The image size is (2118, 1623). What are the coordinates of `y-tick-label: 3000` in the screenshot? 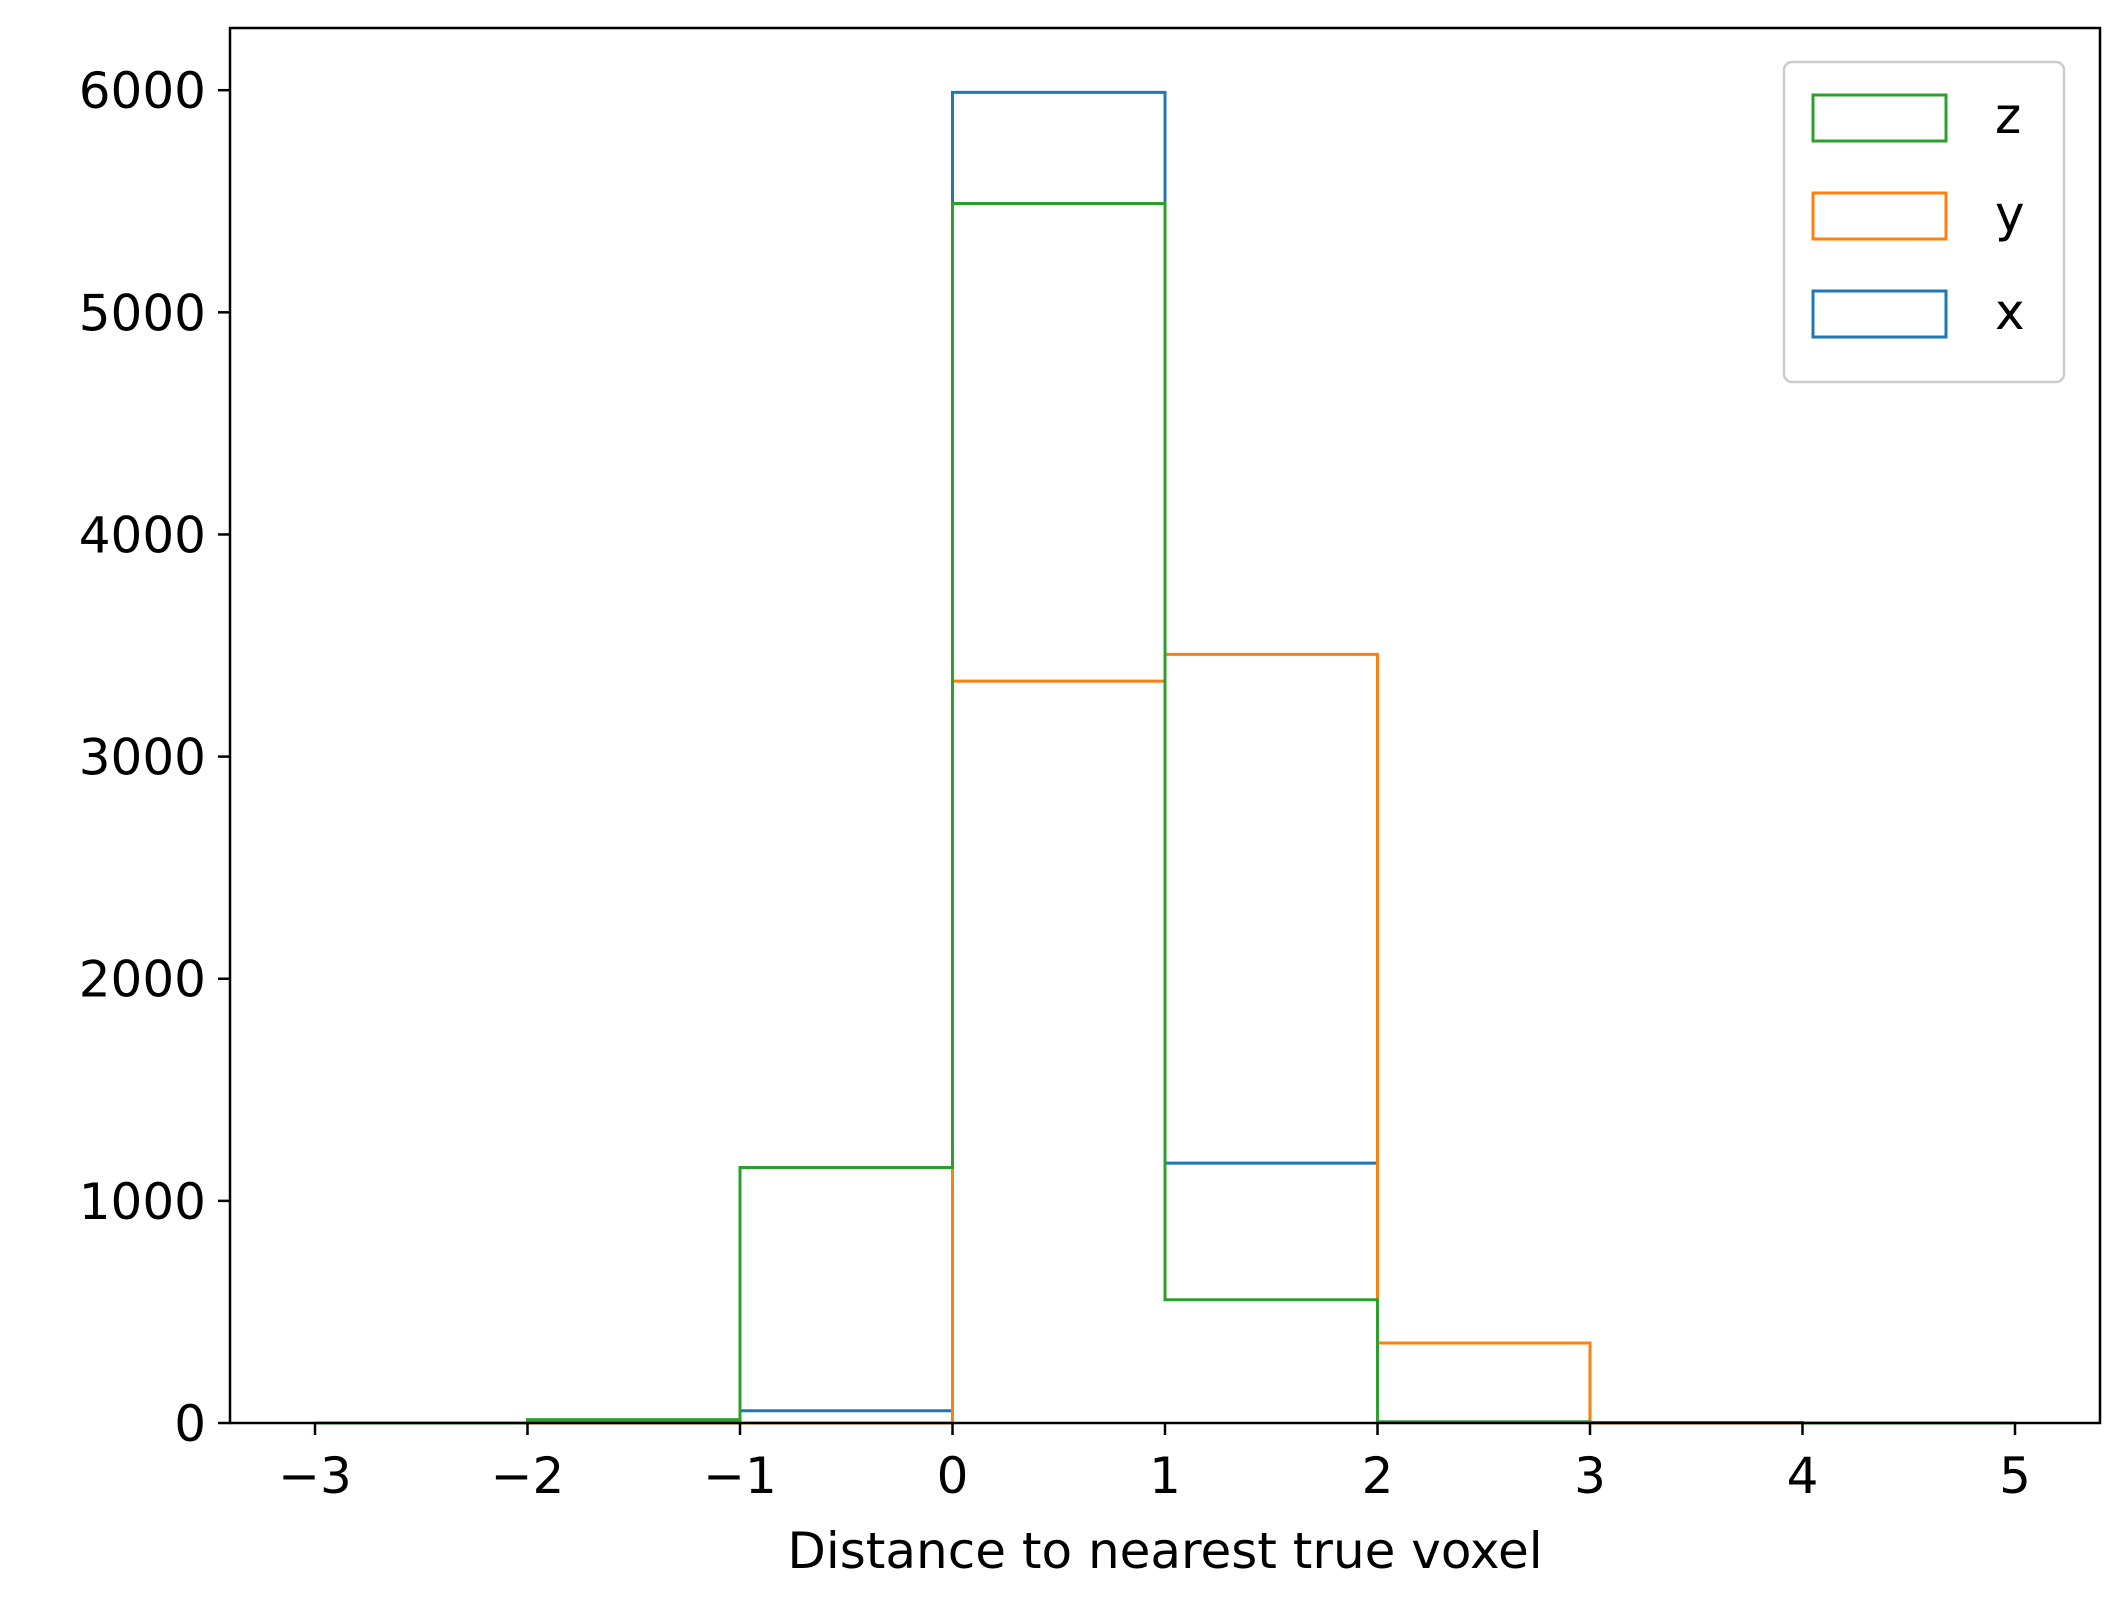 It's located at (142, 758).